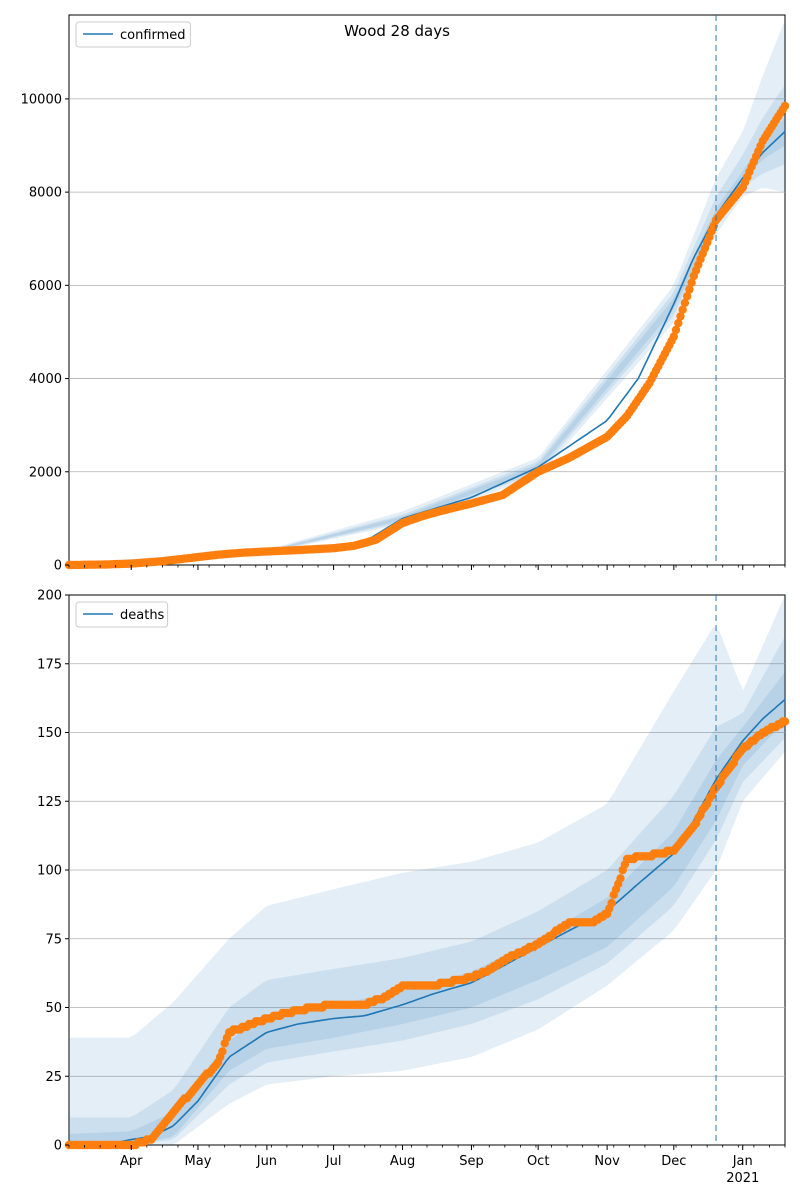  I want to click on confirmed-legend: confirmed, so click(133, 34).